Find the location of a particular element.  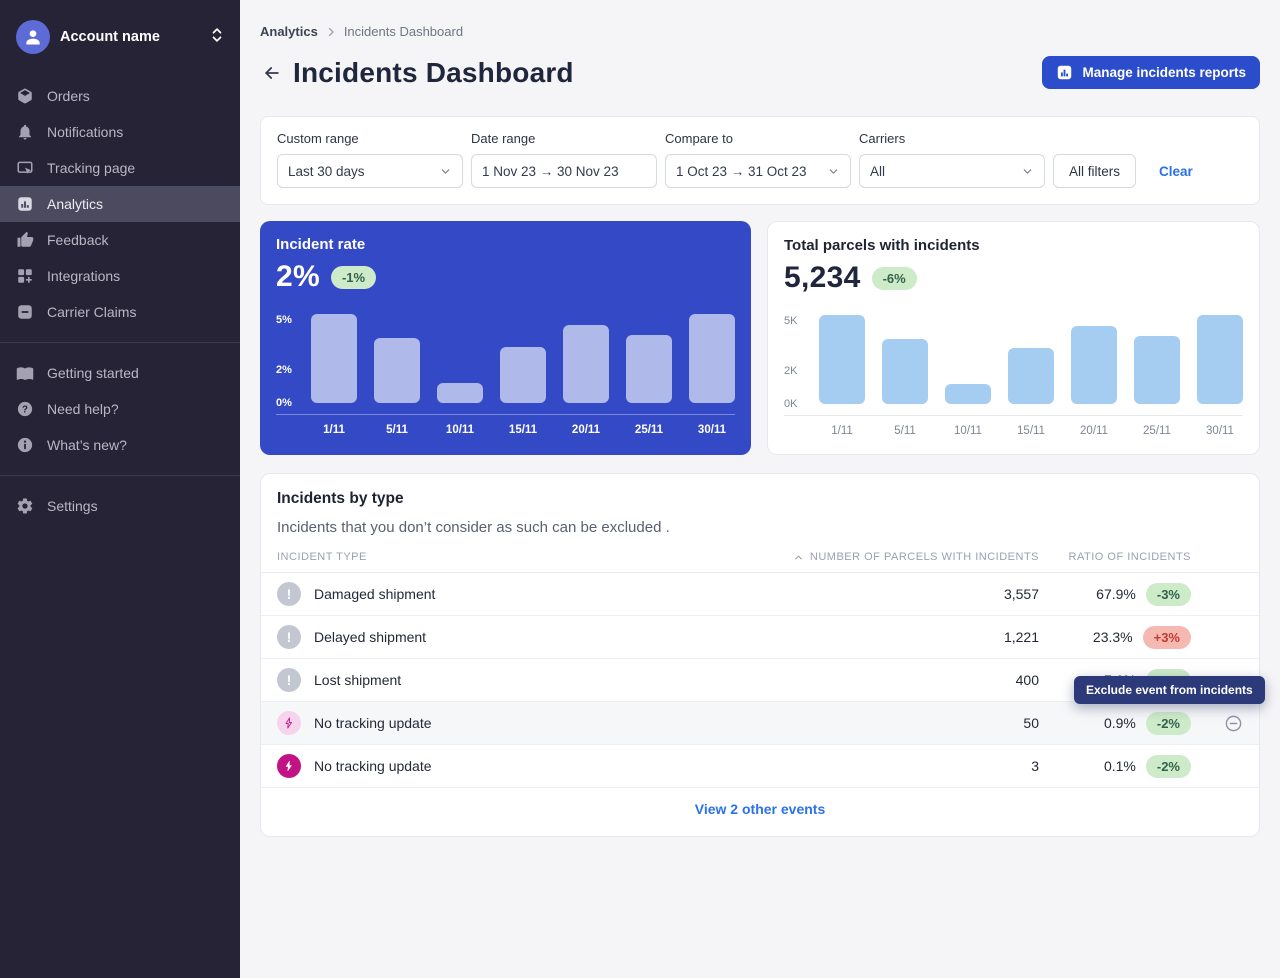

y-tick-label: 5% is located at coordinates (284, 320).